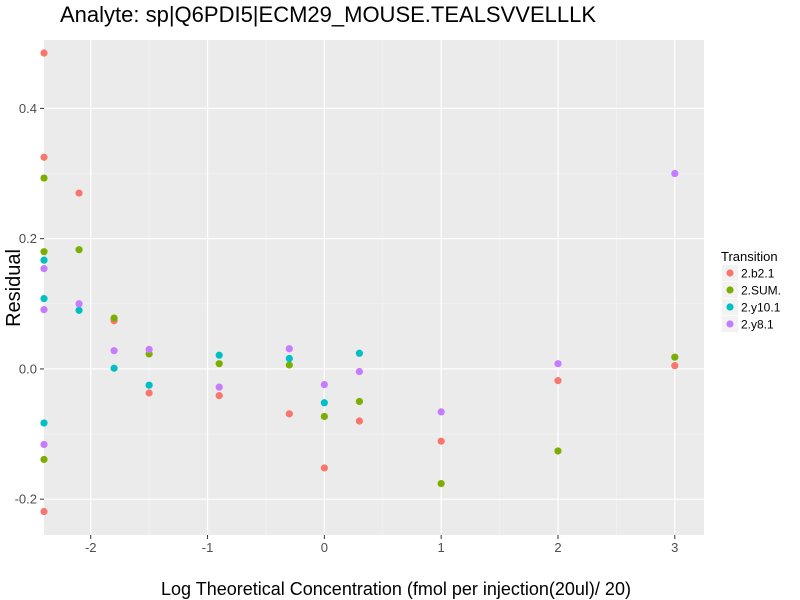  I want to click on x-tick-label: 2, so click(557, 547).